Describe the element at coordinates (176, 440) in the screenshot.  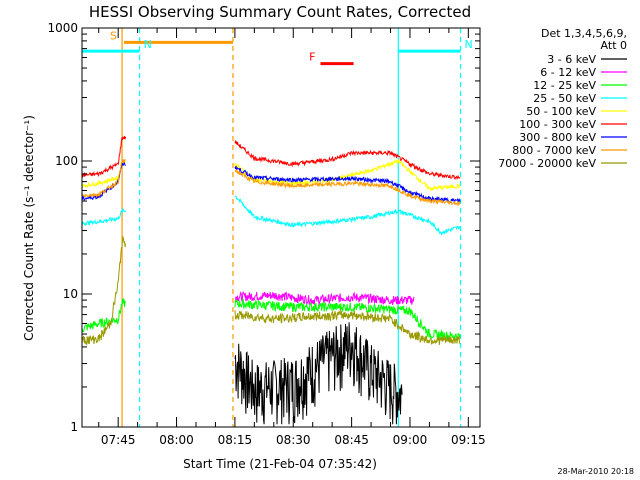
I see `x-tick-label: 08:00` at that location.